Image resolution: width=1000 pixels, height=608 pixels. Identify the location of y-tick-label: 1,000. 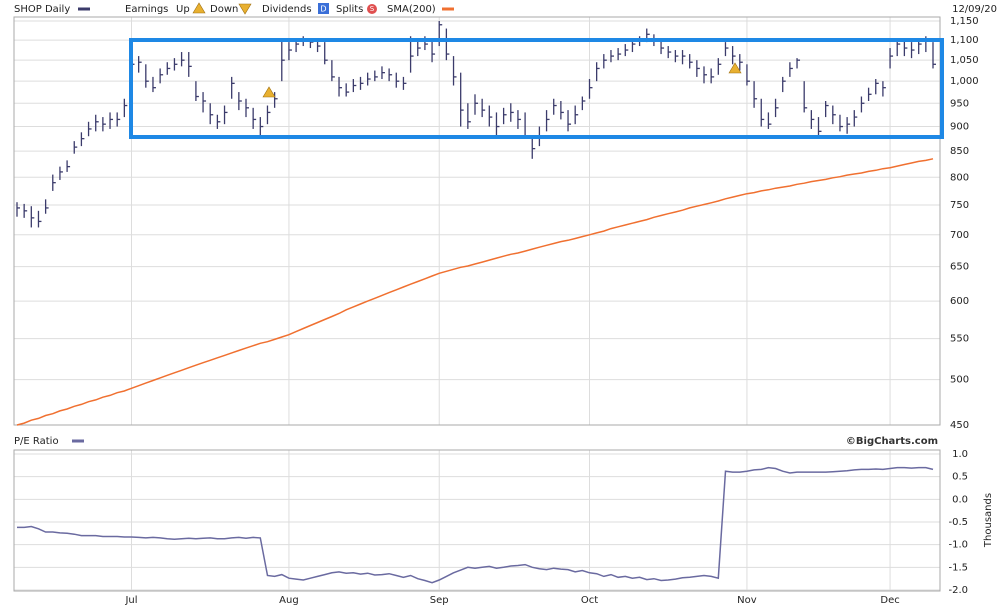
(964, 81).